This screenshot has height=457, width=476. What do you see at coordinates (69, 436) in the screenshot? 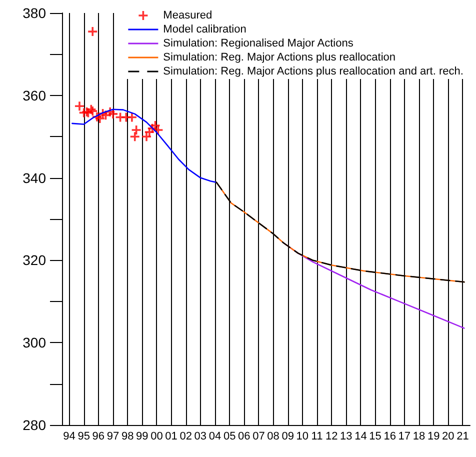
I see `x-tick-label: 94` at bounding box center [69, 436].